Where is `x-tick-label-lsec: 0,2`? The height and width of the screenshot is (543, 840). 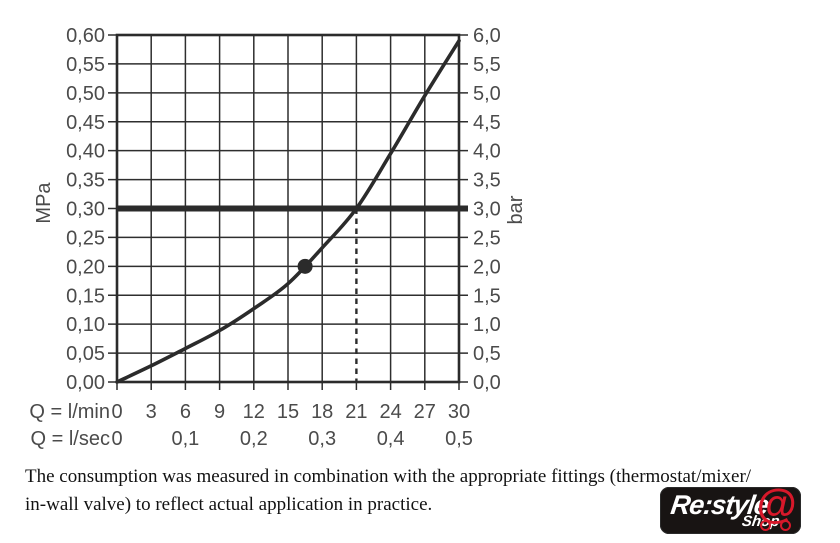
x-tick-label-lsec: 0,2 is located at coordinates (254, 439).